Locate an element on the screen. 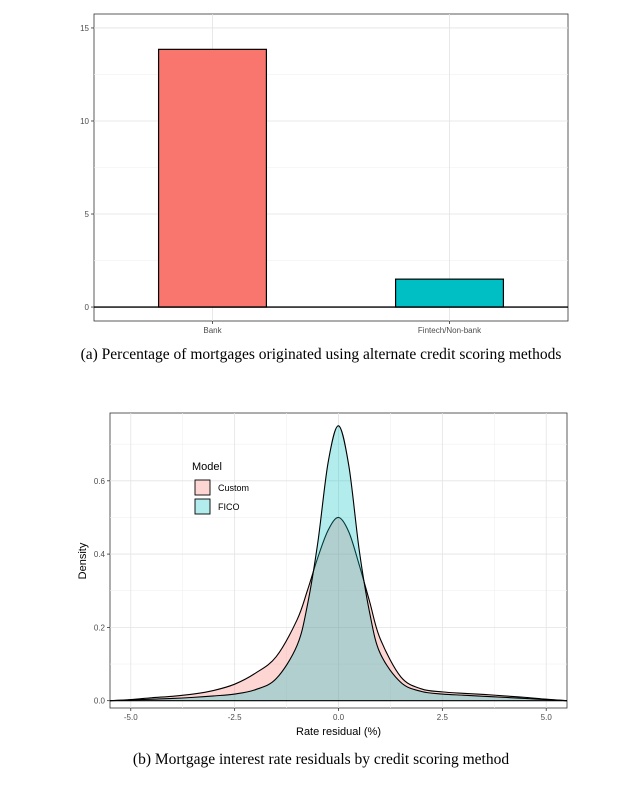 This screenshot has width=642, height=793. density-y-tick-label: 0.4 is located at coordinates (100, 554).